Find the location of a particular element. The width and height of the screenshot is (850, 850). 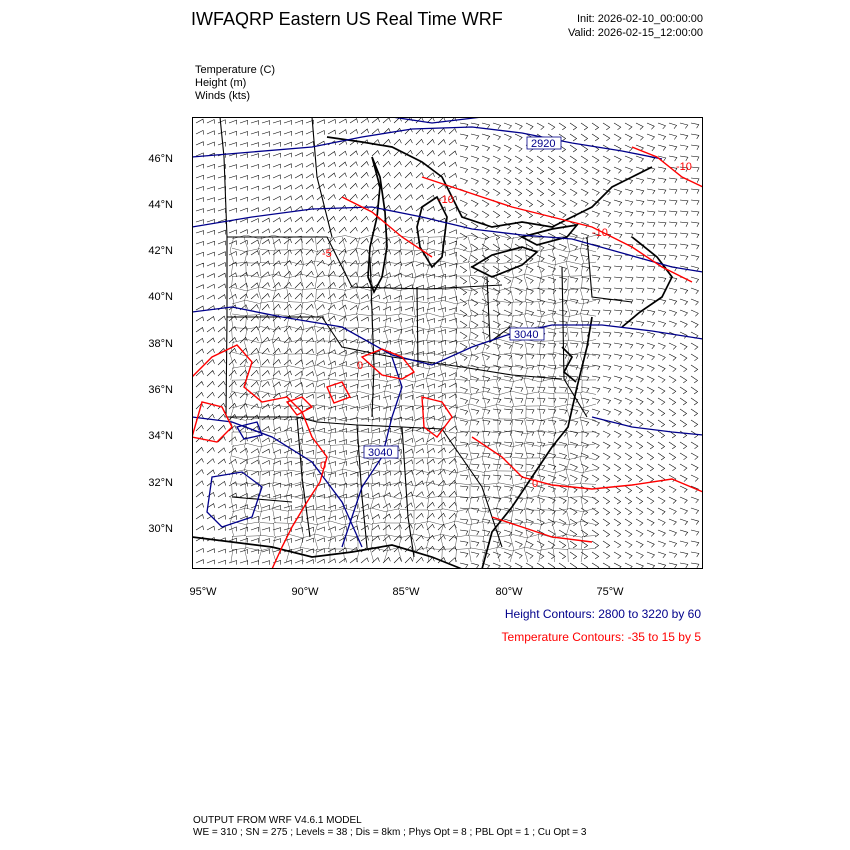

lat-label: 36°N is located at coordinates (160, 390).